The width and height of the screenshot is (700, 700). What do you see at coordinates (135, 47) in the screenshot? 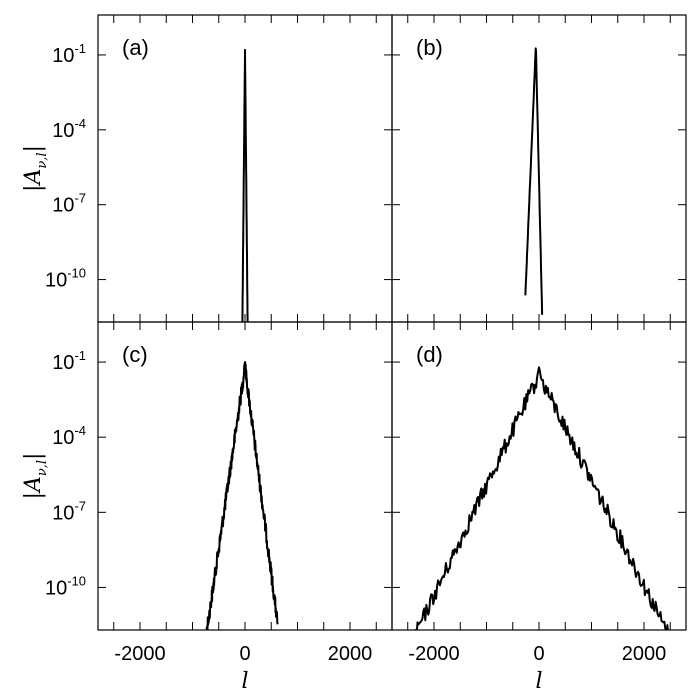
I see `panel-label: (a)` at bounding box center [135, 47].